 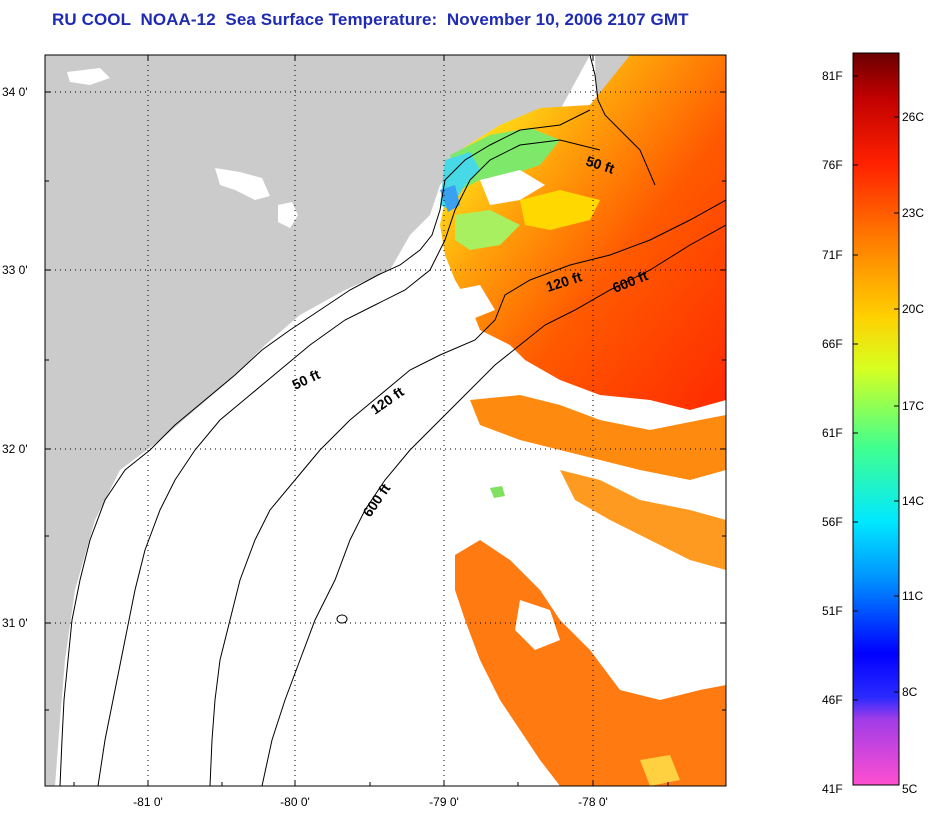 What do you see at coordinates (497, 492) in the screenshot?
I see `sst-green-spot` at bounding box center [497, 492].